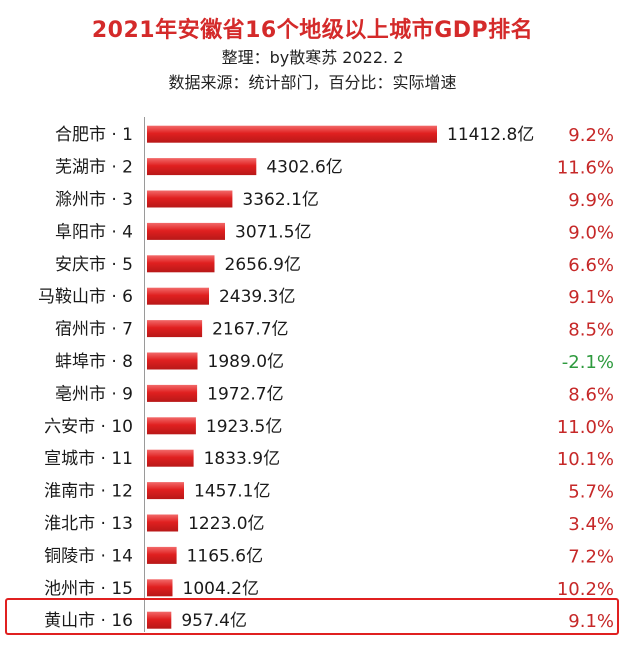 Image resolution: width=625 pixels, height=651 pixels. Describe the element at coordinates (588, 362) in the screenshot. I see `growth-label: -2.1%` at that location.